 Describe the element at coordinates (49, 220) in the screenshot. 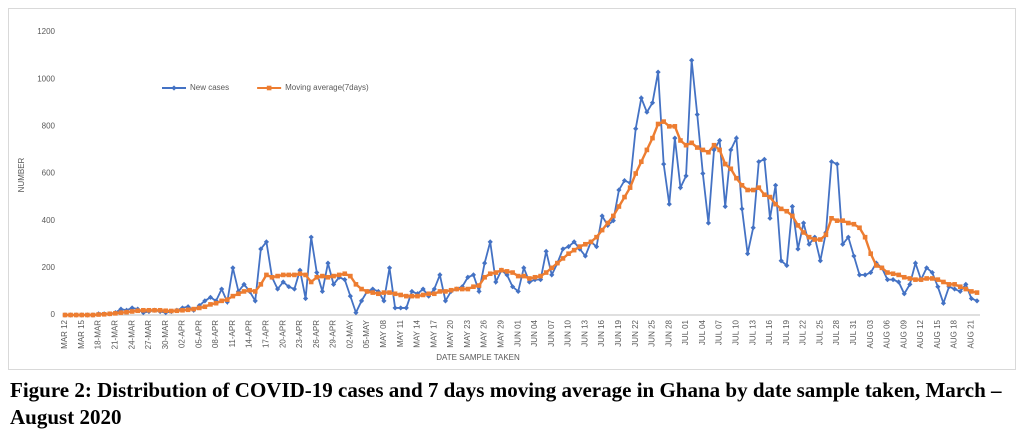

I see `y-tick-label: 400` at that location.